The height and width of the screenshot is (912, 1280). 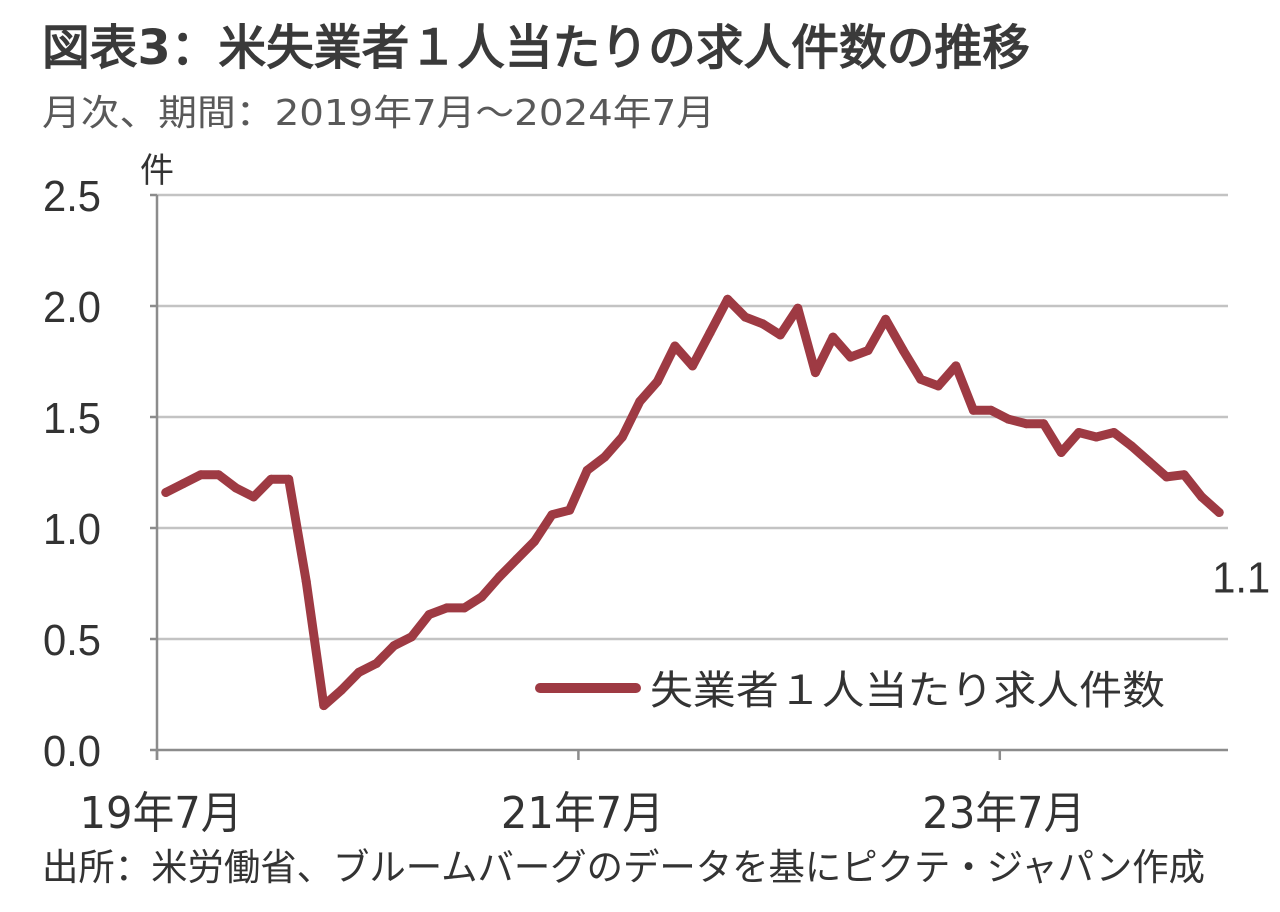 What do you see at coordinates (72, 307) in the screenshot?
I see `y-tick-label: 2.0` at bounding box center [72, 307].